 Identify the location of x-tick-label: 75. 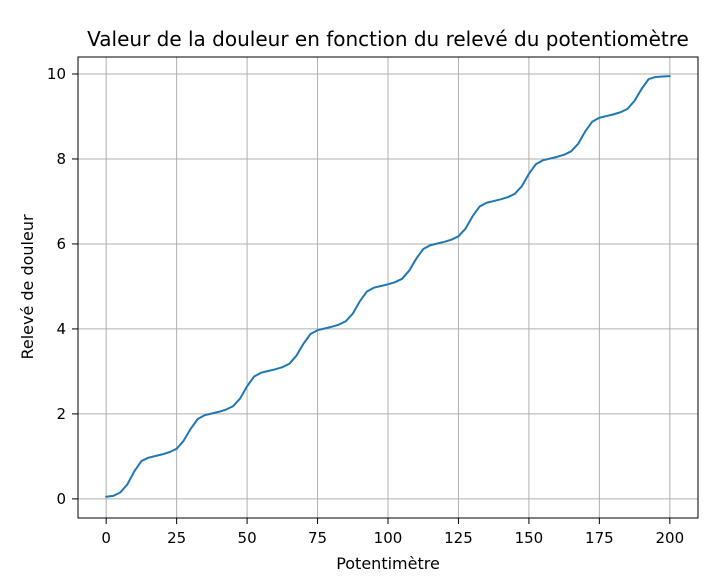
(317, 538).